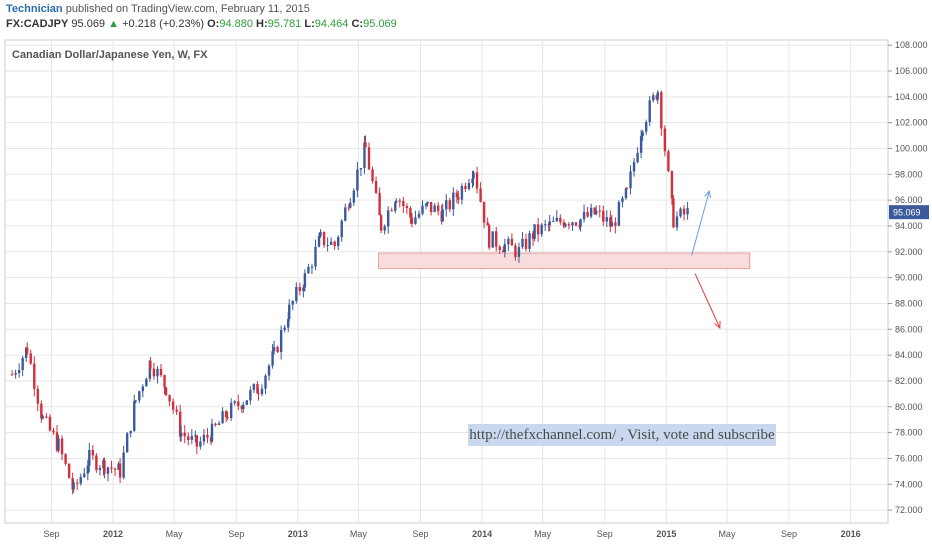 Image resolution: width=932 pixels, height=550 pixels. I want to click on y-tick-label: 94.000, so click(909, 226).